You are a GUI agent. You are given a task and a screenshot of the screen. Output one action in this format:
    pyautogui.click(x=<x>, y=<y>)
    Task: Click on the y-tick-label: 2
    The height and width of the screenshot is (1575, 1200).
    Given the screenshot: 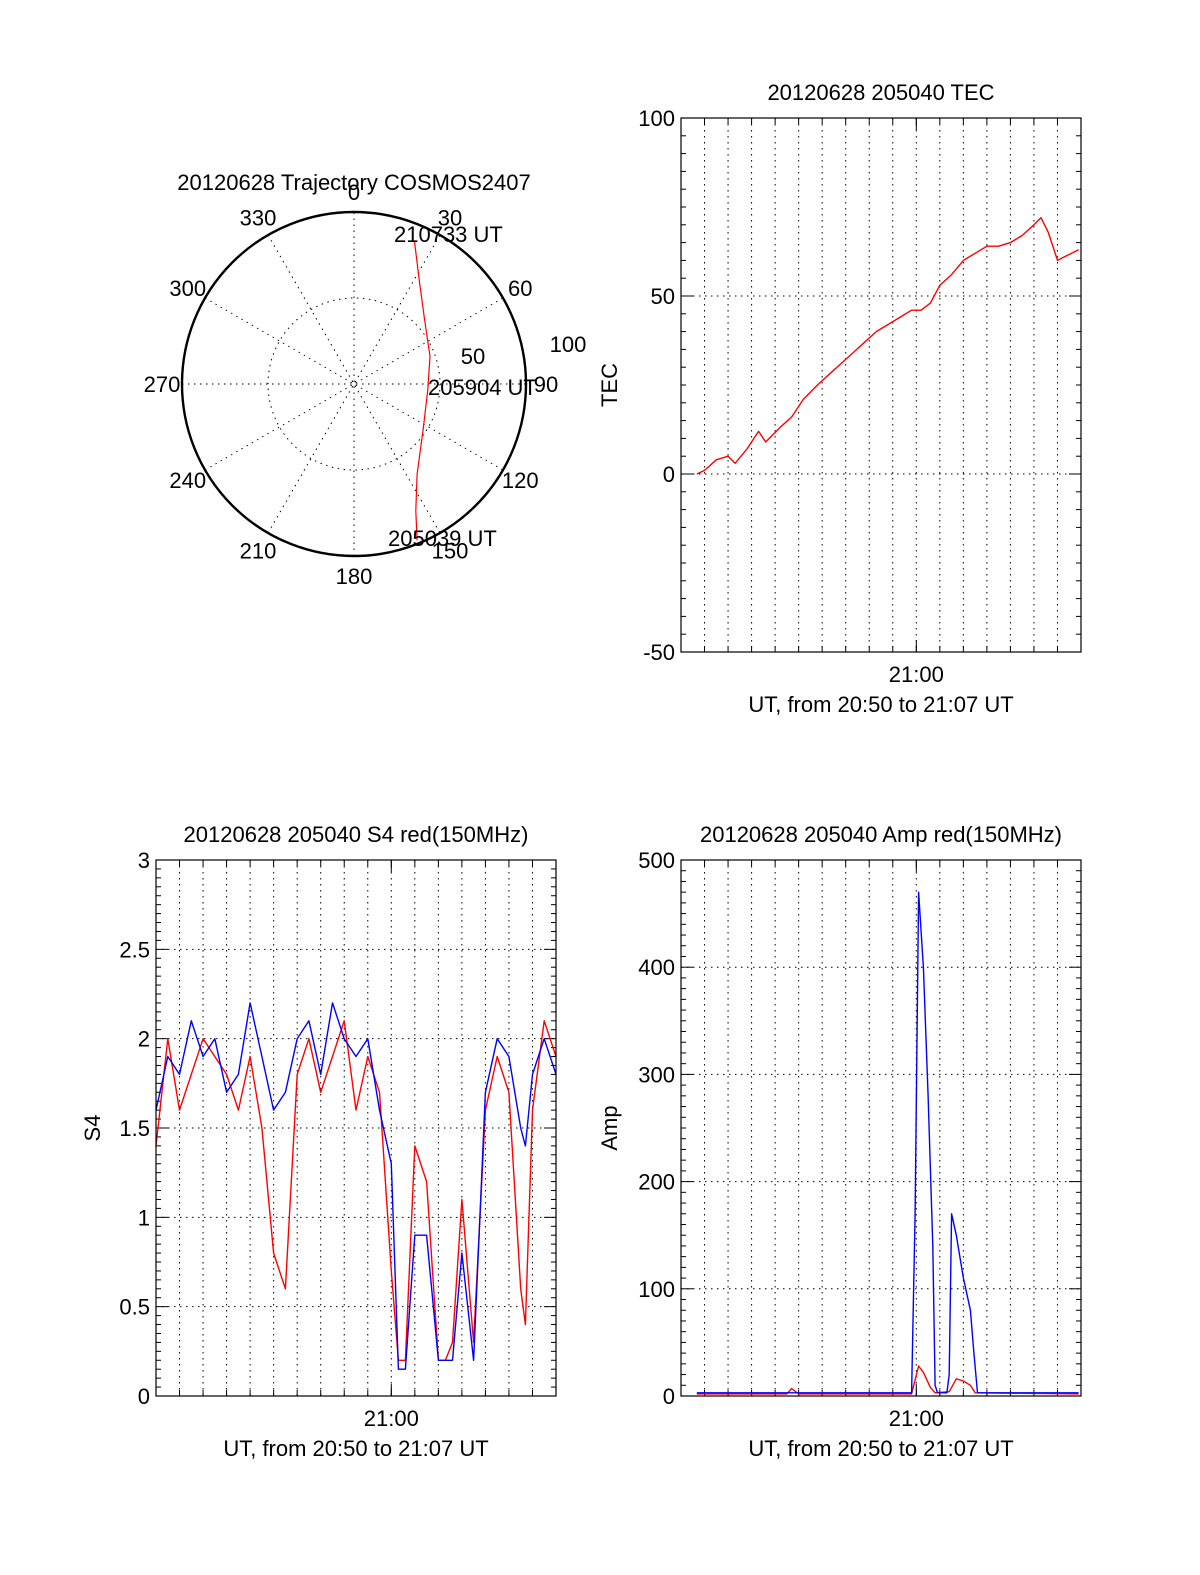 What is the action you would take?
    pyautogui.click(x=144, y=1039)
    